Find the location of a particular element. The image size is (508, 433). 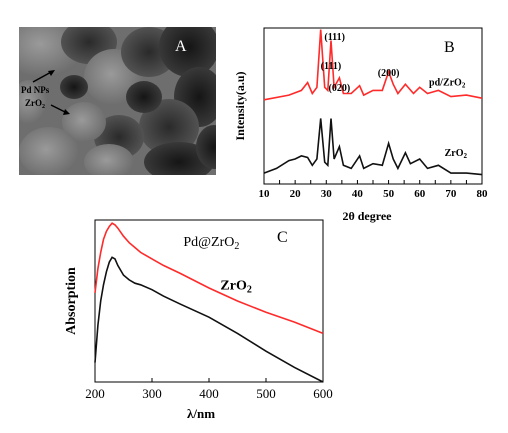

y-axis-label: Absorption is located at coordinates (71, 301).